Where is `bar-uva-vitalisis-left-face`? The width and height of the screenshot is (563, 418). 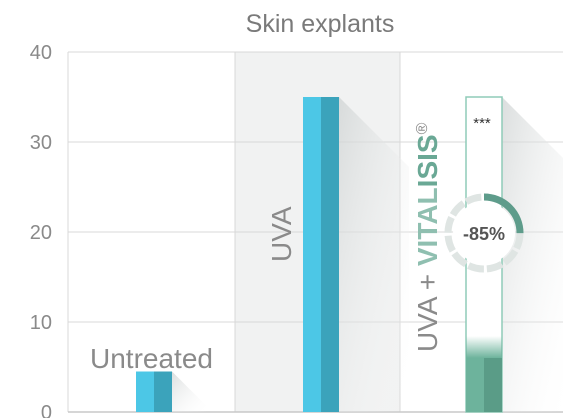
bar-uva-vitalisis-left-face is located at coordinates (475, 385).